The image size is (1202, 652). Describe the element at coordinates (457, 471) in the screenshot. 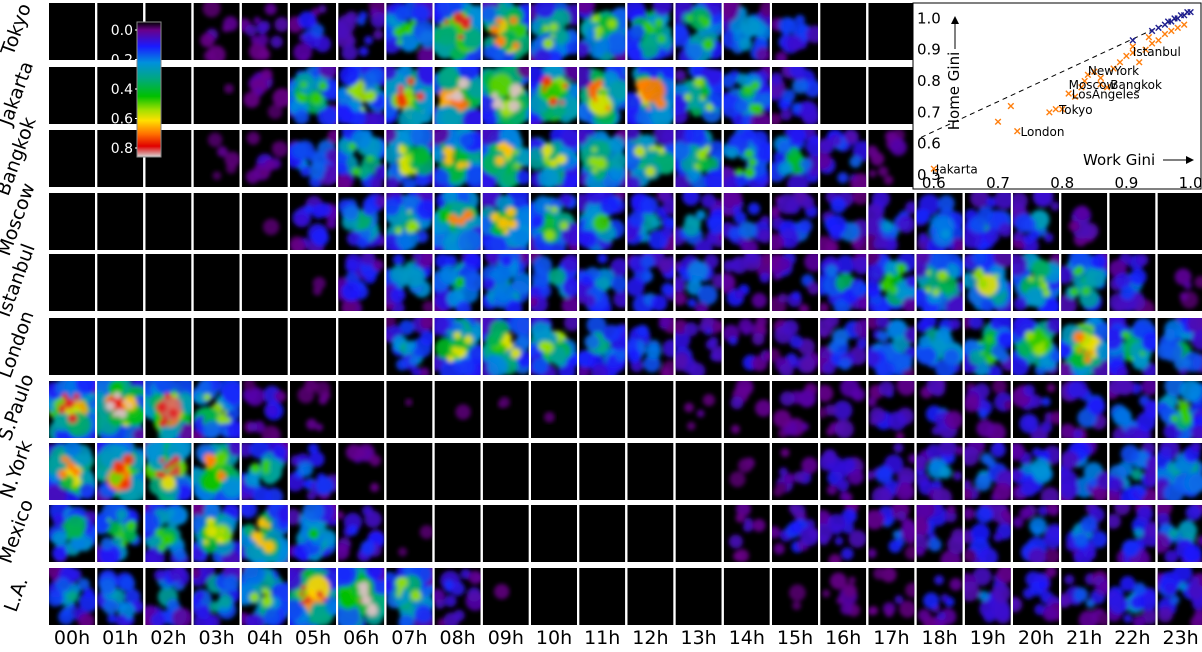

I see `heatmap-cell-nyork-08h` at that location.